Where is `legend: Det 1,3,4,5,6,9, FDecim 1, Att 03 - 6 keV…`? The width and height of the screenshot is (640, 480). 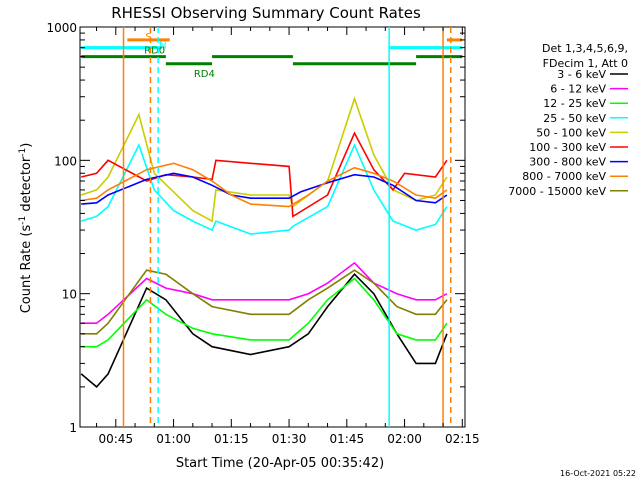
legend: Det 1,3,4,5,6,9, FDecim 1, Att 03 - 6 keV… is located at coordinates (568, 120).